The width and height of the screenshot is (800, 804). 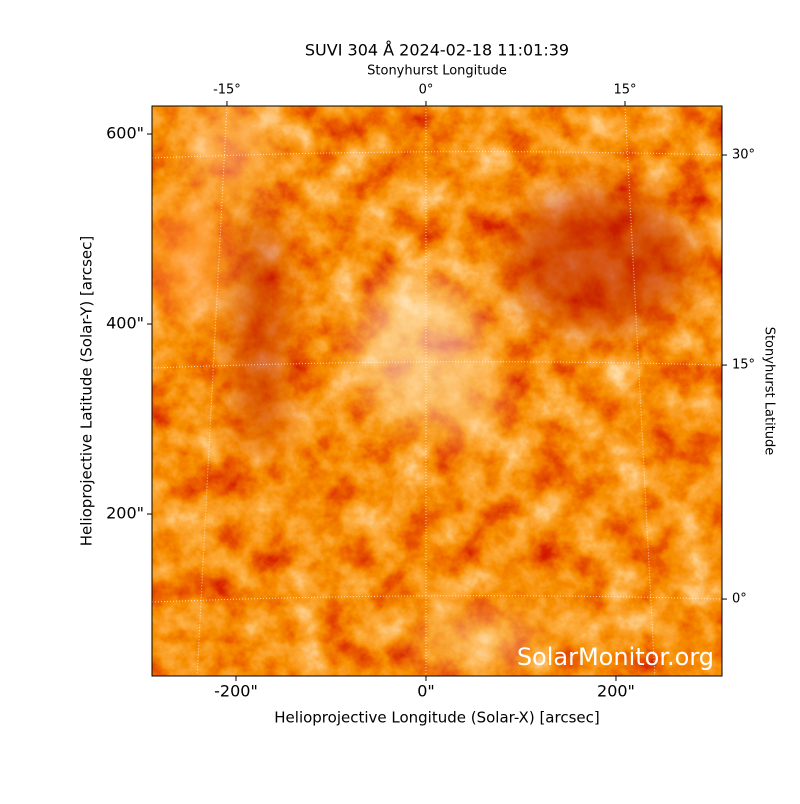 I want to click on watermark: SolarMonitor.org, so click(x=615, y=657).